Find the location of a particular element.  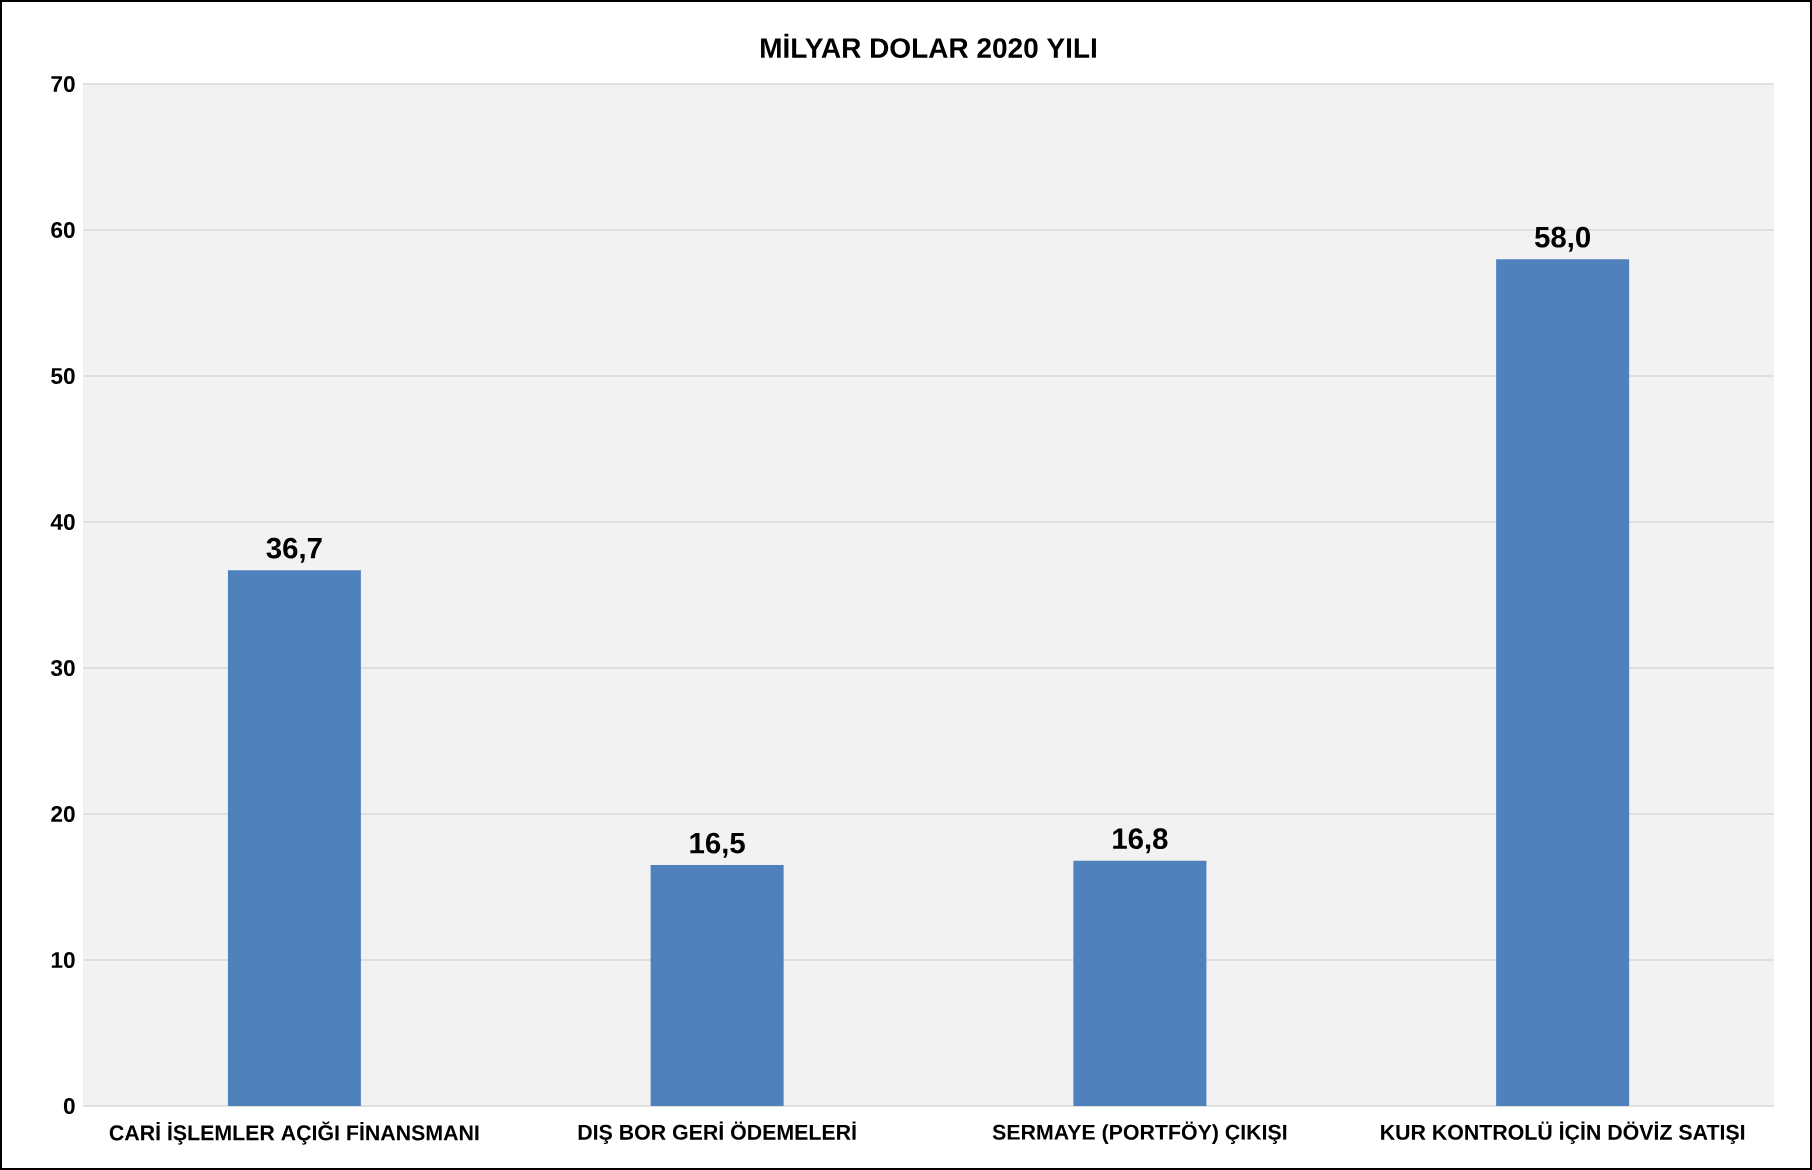

y-tick-label: 20 is located at coordinates (63, 814).